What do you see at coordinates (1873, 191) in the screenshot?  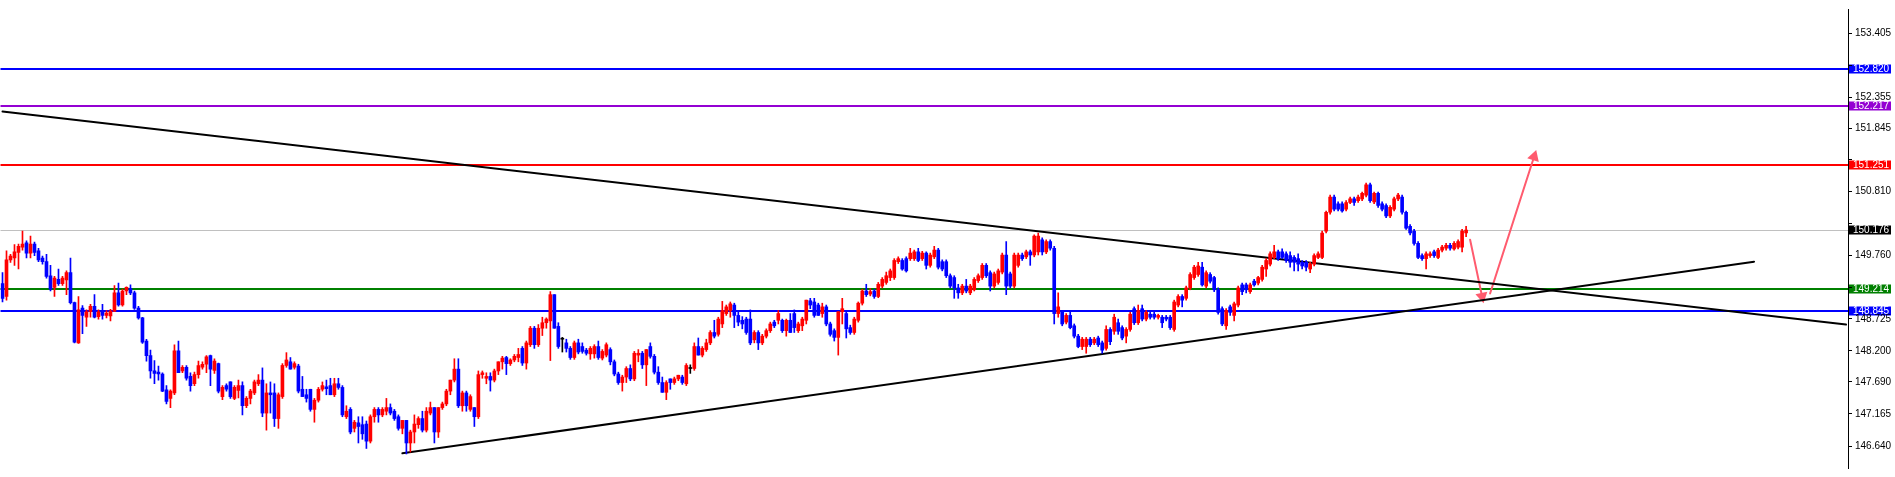 I see `y-tick-label: 150.810` at bounding box center [1873, 191].